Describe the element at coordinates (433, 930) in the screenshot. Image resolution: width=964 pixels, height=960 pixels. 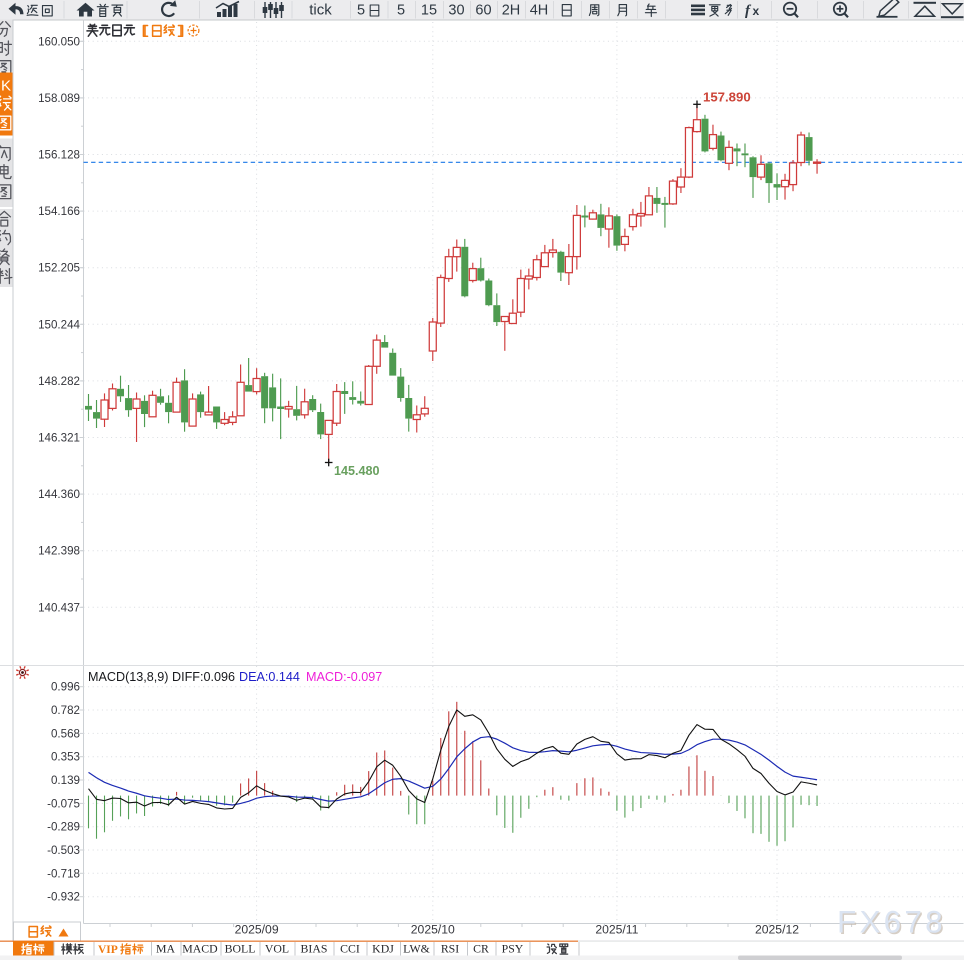
I see `svg-text: 2025/10` at that location.